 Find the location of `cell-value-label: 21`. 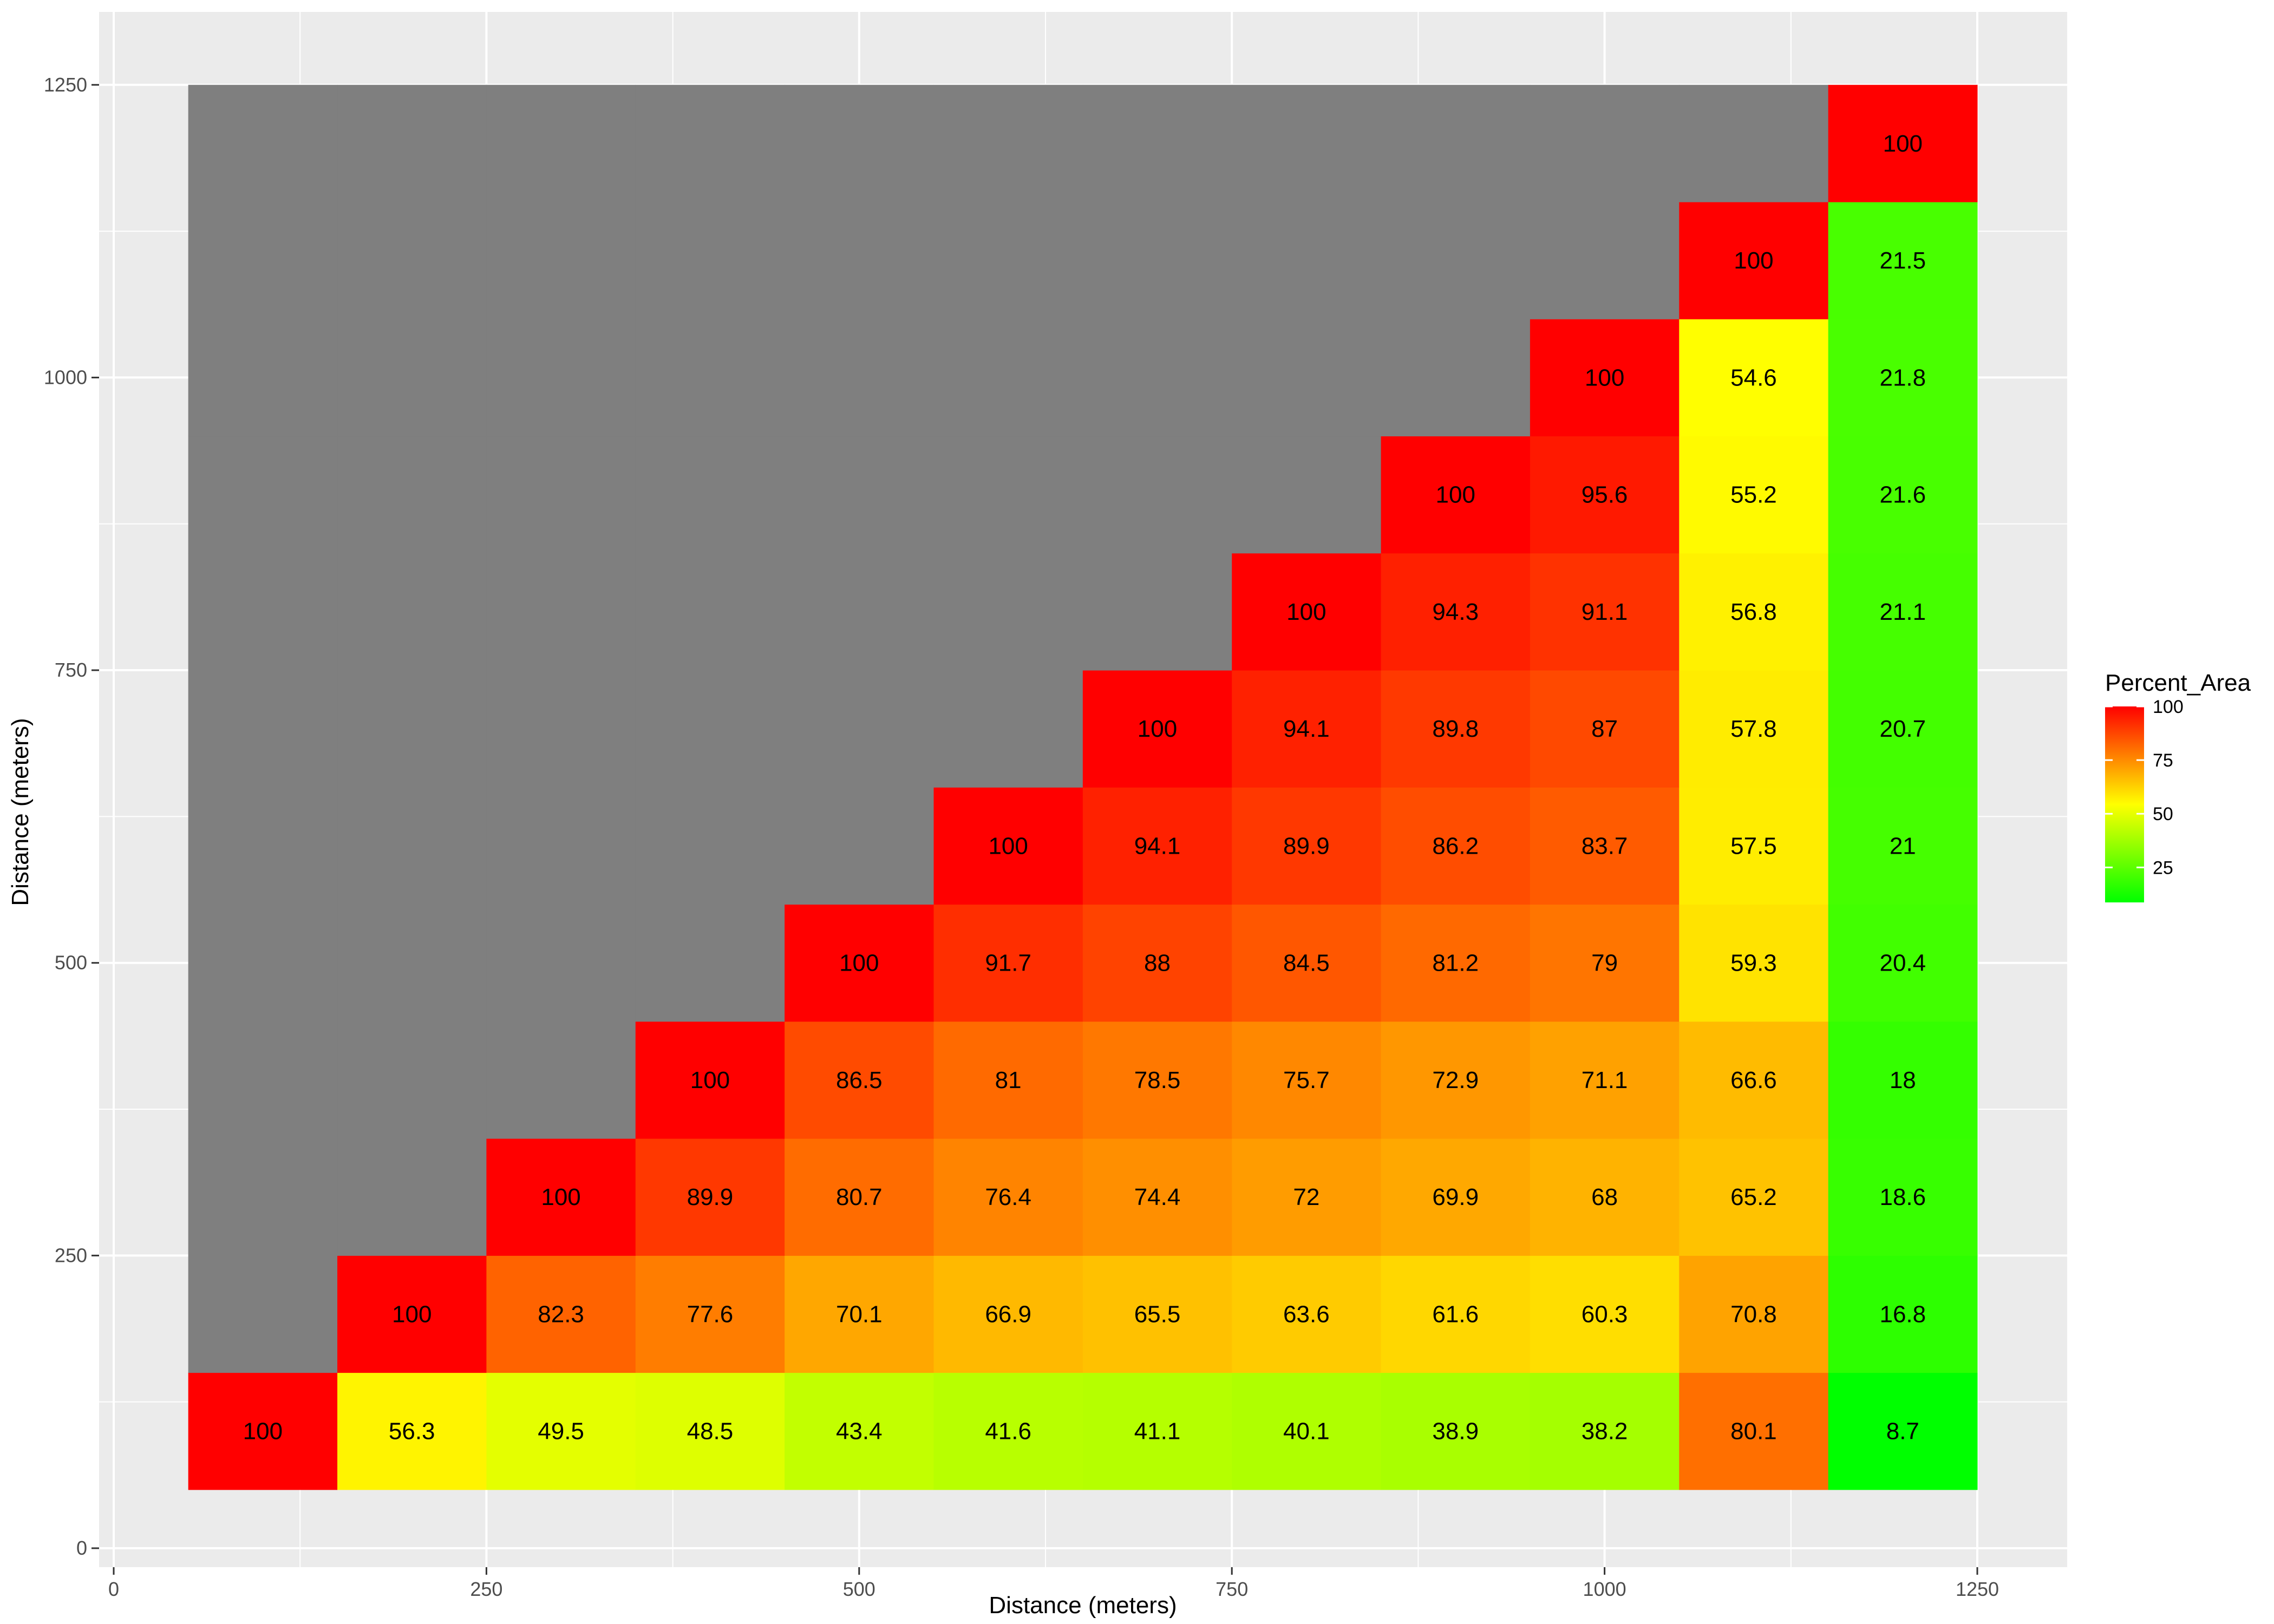

cell-value-label: 21 is located at coordinates (1903, 846).